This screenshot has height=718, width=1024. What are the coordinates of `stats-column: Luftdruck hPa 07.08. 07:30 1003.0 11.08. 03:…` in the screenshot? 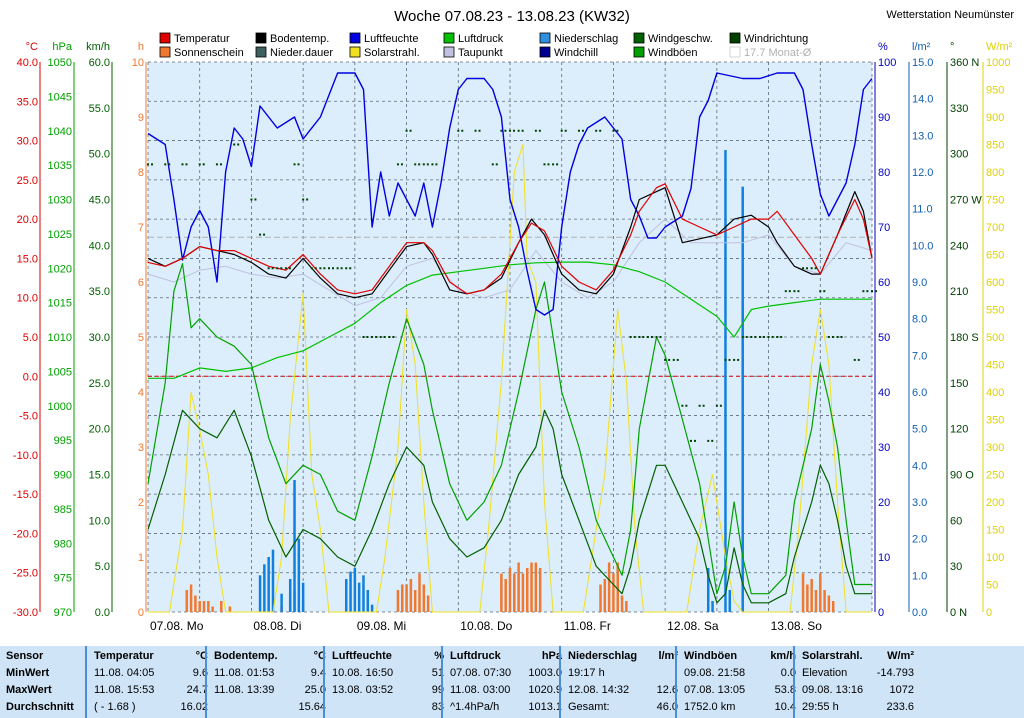 It's located at (508, 683).